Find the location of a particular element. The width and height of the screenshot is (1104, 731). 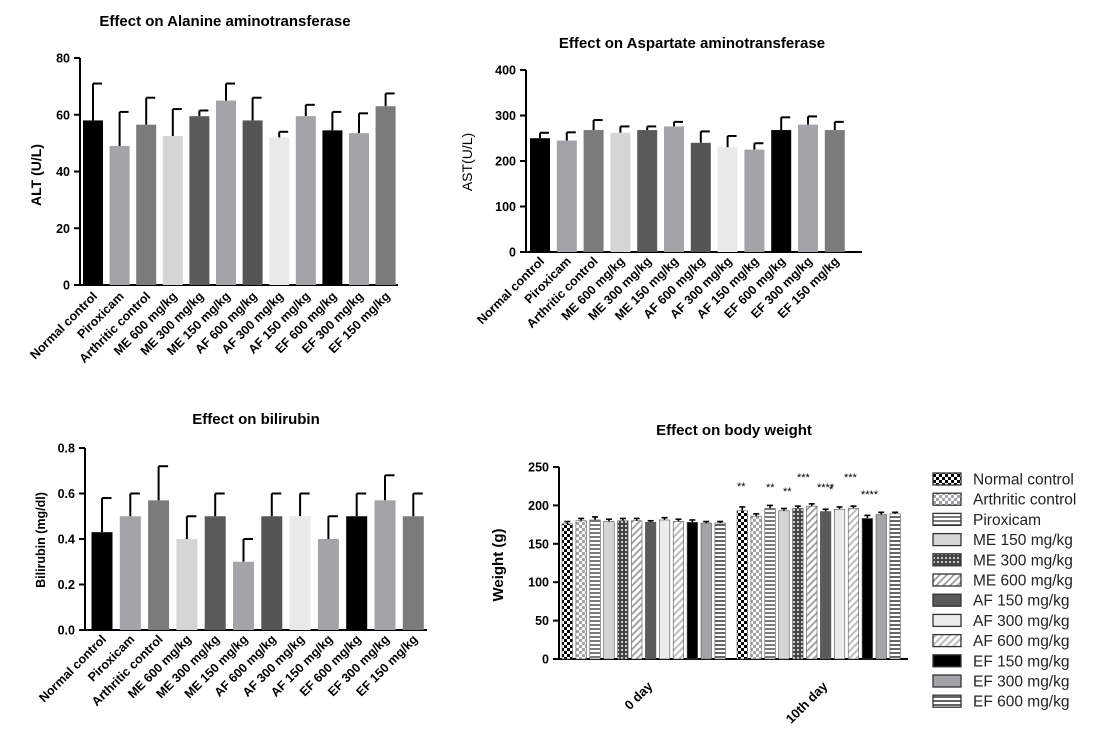

alt-bar-me-600-mg-kg is located at coordinates (172, 210).